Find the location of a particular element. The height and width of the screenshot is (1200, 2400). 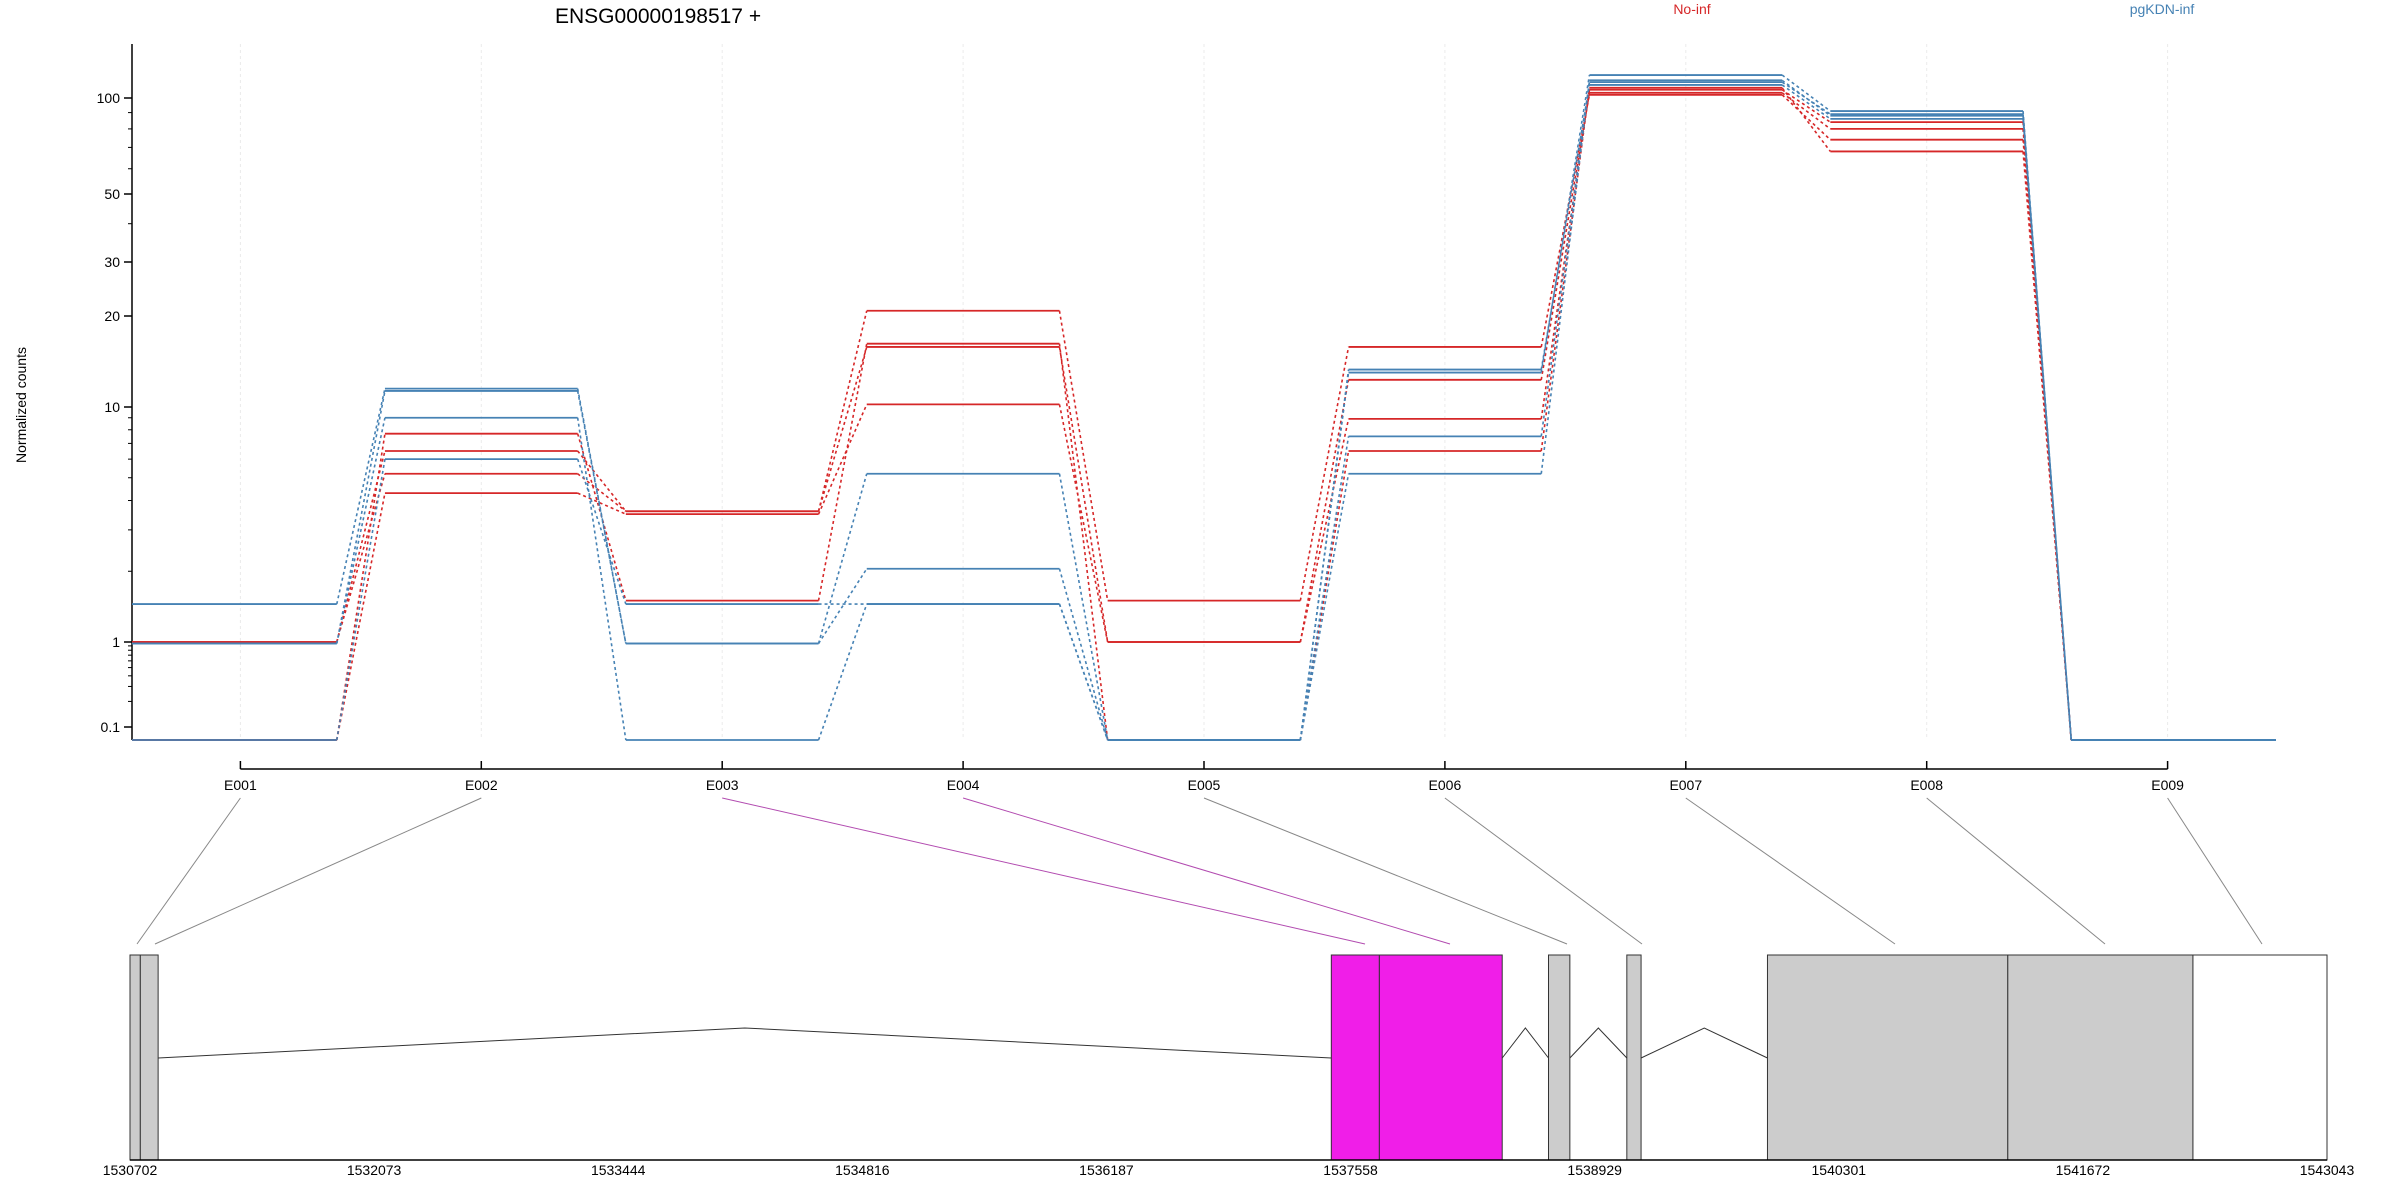

genomic-tick-label: 1530702 is located at coordinates (130, 1170).